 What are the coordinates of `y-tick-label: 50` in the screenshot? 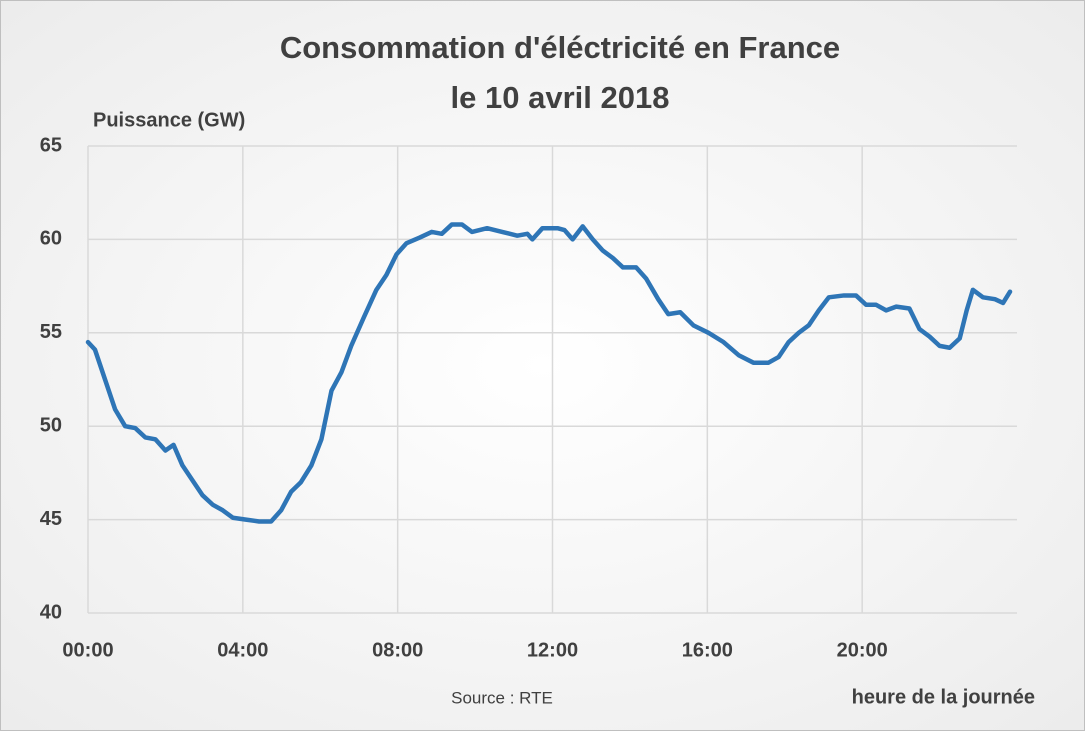 It's located at (51, 425).